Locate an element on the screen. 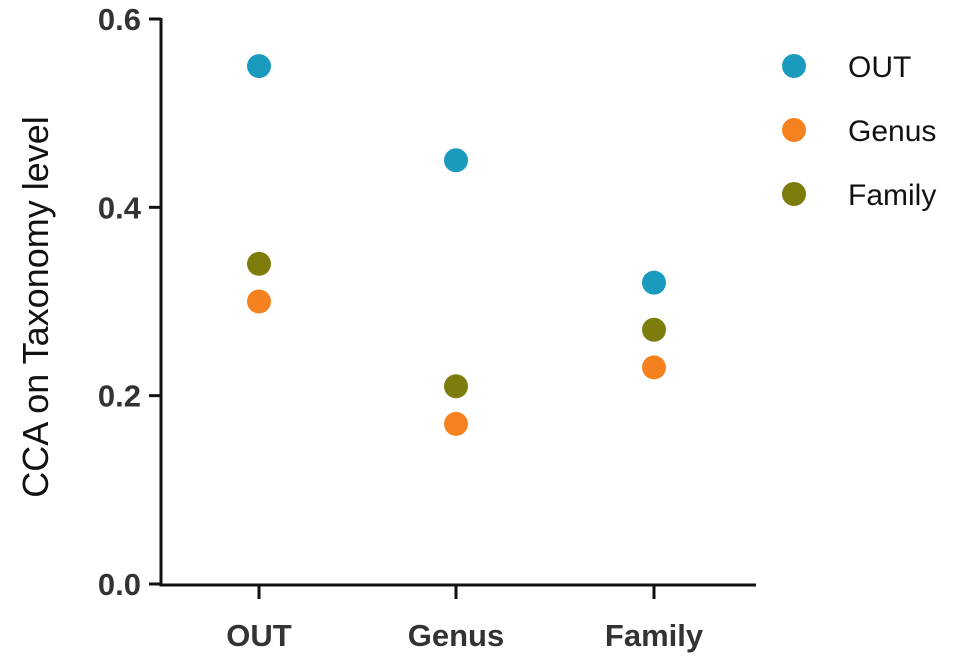 Image resolution: width=969 pixels, height=664 pixels. y-tick-label: 0.0 is located at coordinates (119, 584).